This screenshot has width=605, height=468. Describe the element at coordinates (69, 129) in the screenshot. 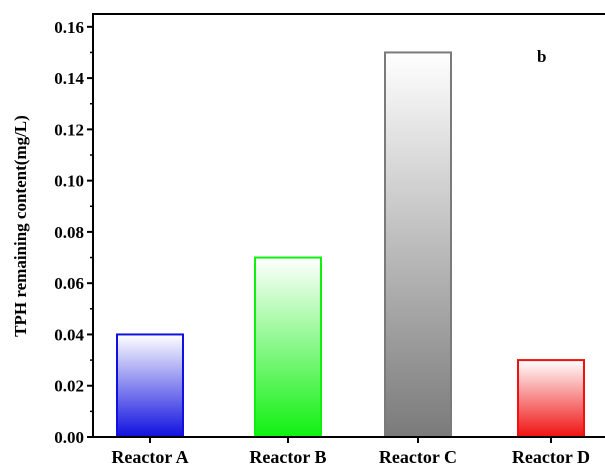

I see `y-tick-label: 0.12` at that location.